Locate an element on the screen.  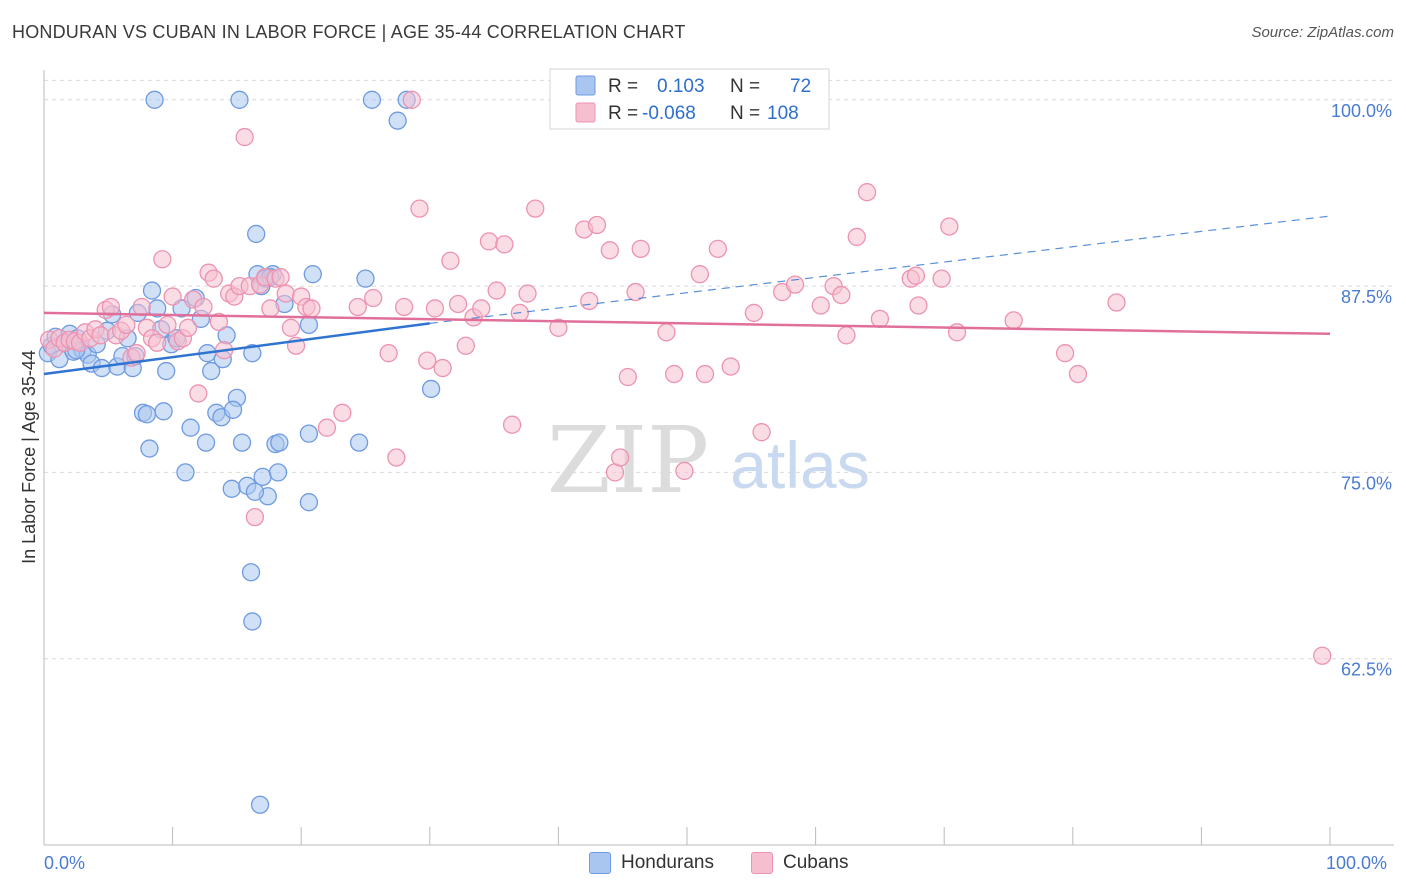
legend-r-label-2: R = is located at coordinates (623, 113).